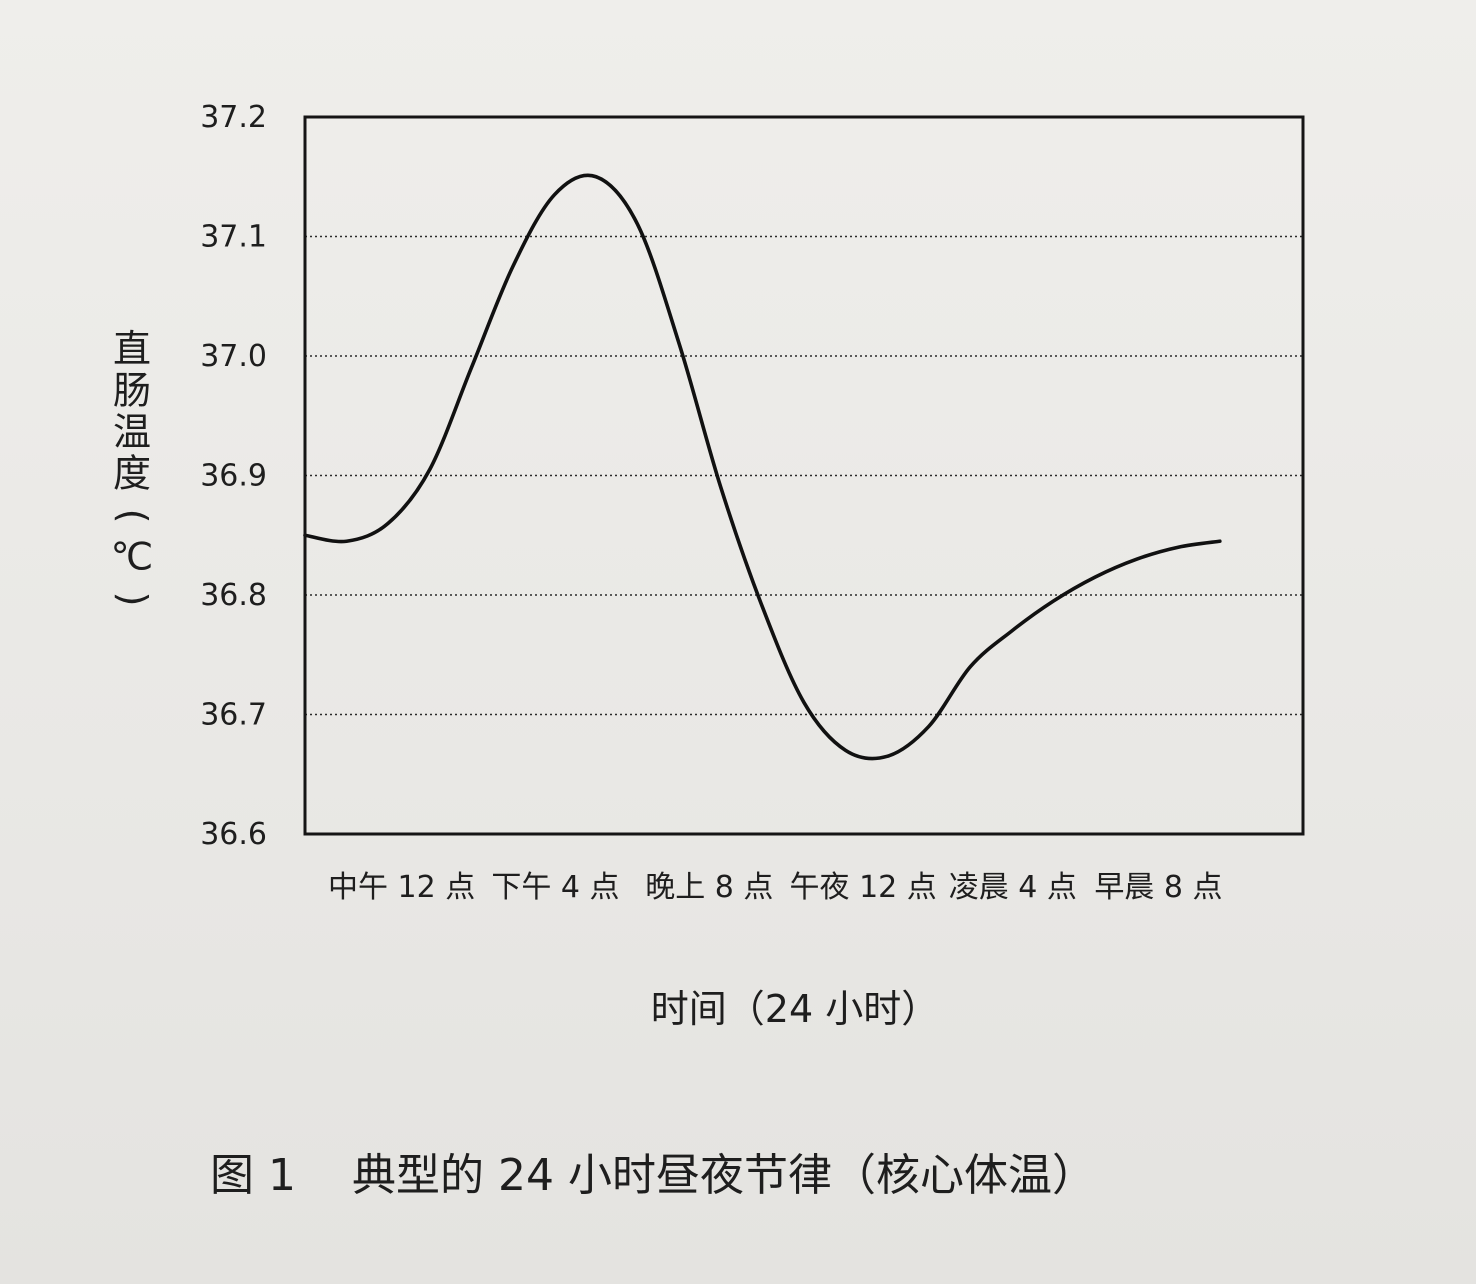 The width and height of the screenshot is (1476, 1284). I want to click on y-tick-label: 37.2, so click(233, 117).